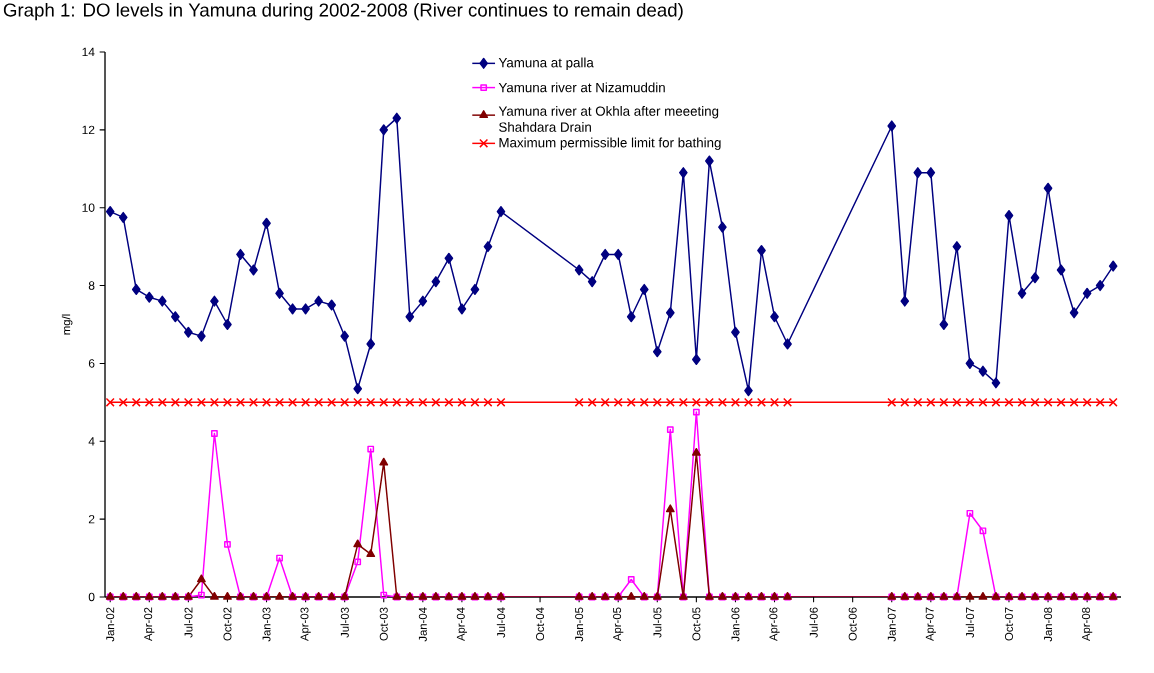 The image size is (1154, 673). I want to click on x-tick-label: Oct-07, so click(1008, 624).